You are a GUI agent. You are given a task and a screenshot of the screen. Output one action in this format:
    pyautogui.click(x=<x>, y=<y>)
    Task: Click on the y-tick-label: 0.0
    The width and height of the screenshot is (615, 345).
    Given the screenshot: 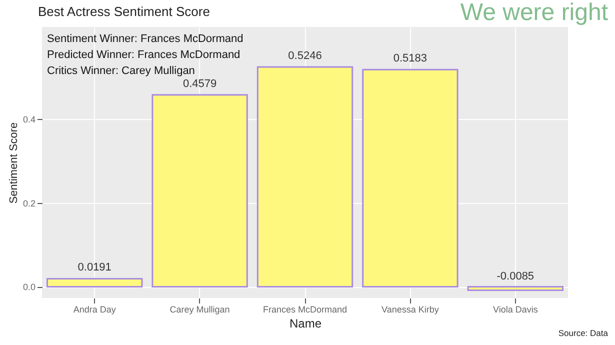 What is the action you would take?
    pyautogui.click(x=29, y=287)
    